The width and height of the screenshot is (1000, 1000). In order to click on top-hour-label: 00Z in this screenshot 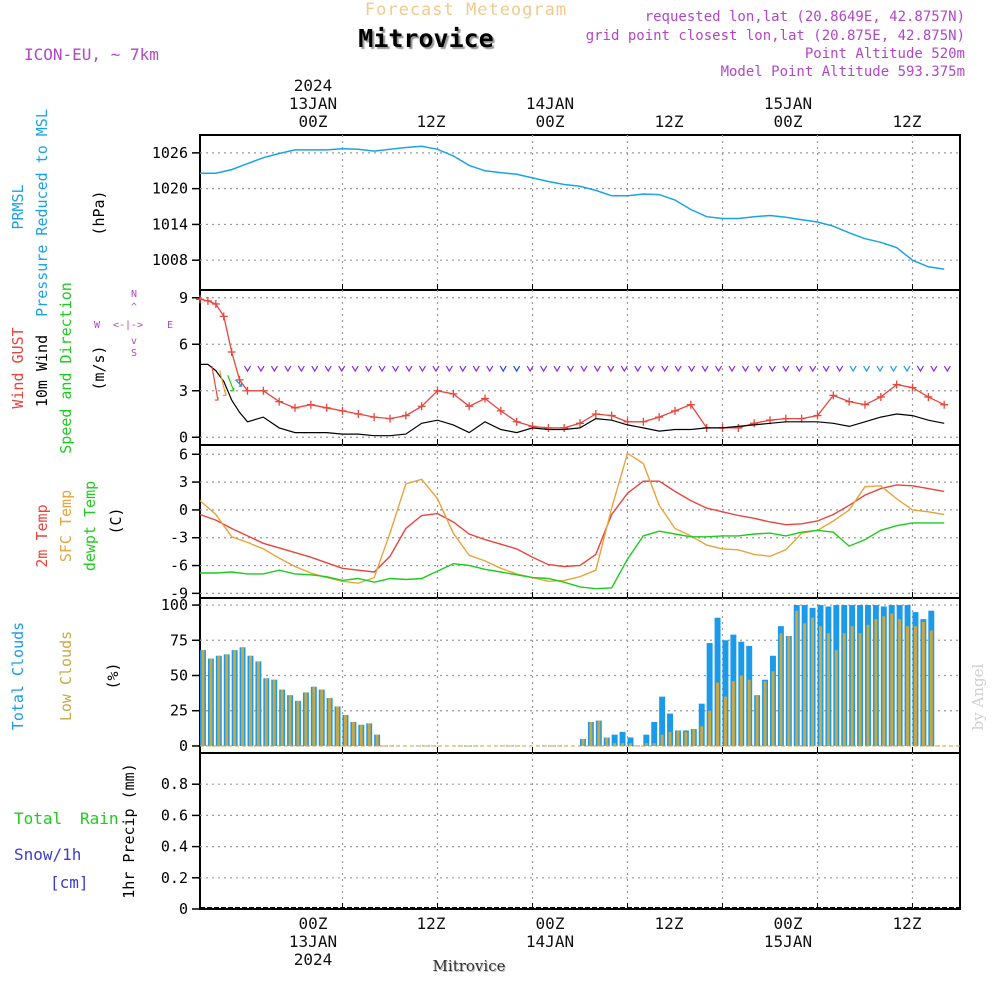, I will do `click(788, 121)`.